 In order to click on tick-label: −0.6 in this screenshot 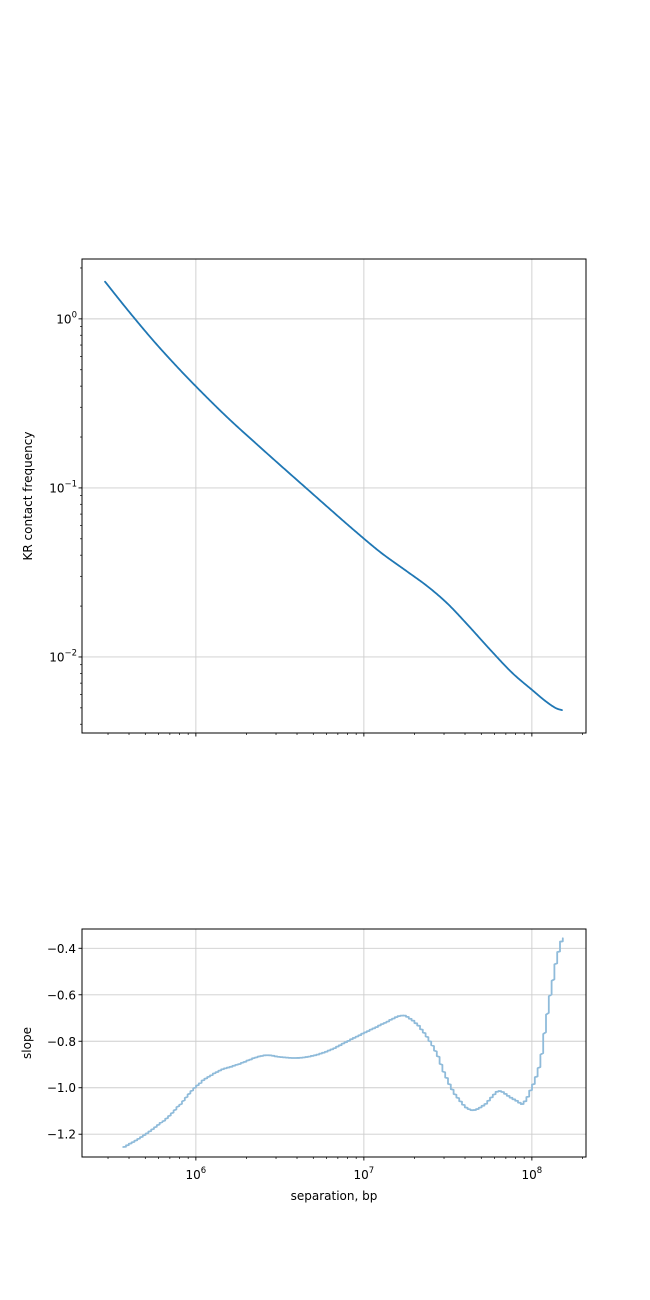, I will do `click(61, 995)`.